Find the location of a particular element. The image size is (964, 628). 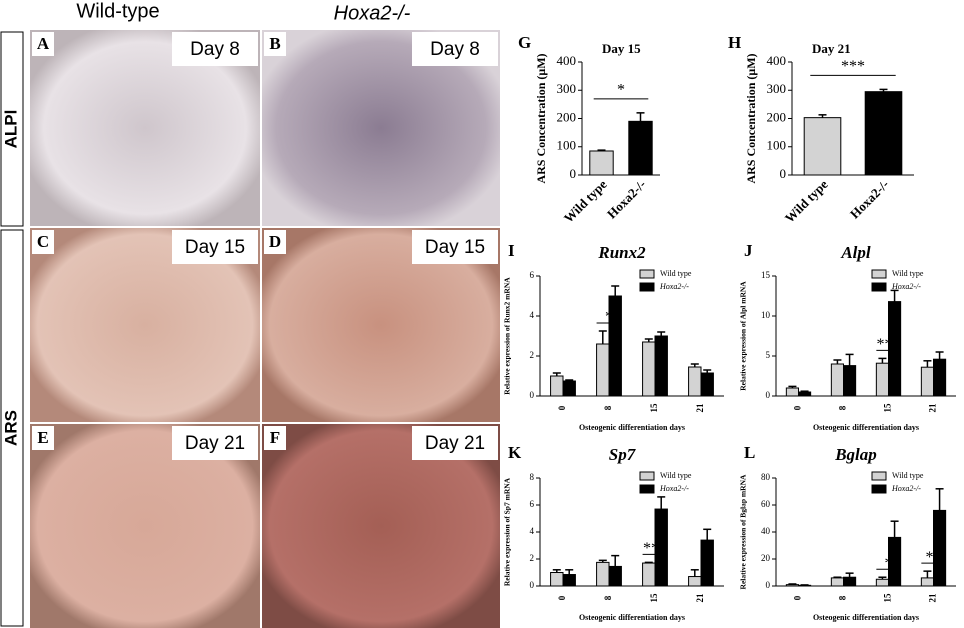

chart-title: Bglap is located at coordinates (855, 454).